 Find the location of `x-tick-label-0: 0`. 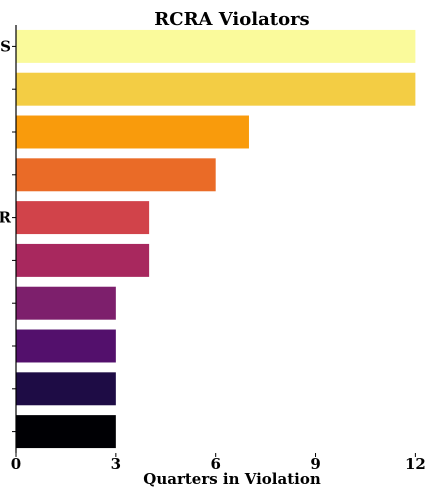

x-tick-label-0: 0 is located at coordinates (16, 464).